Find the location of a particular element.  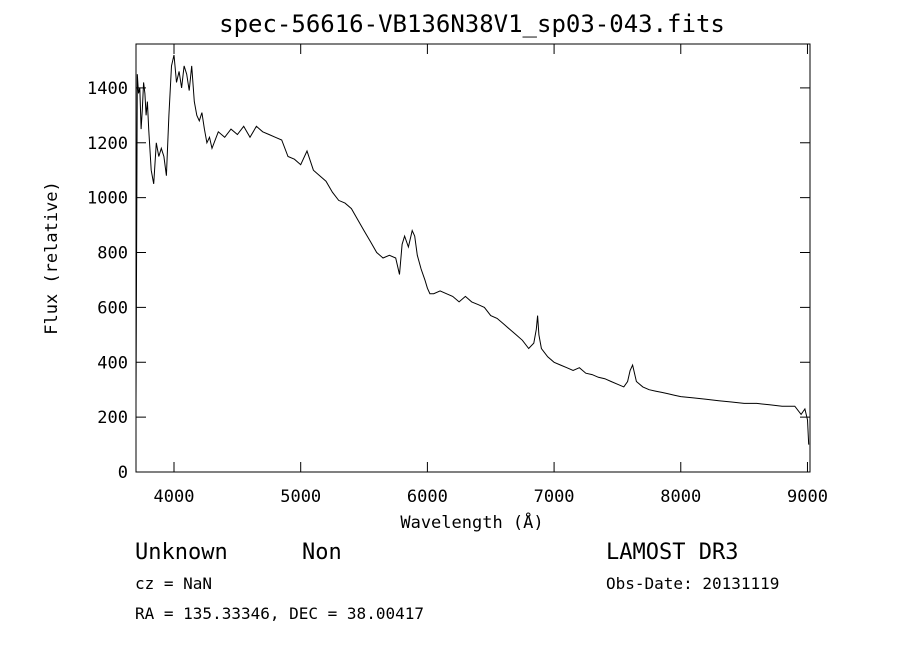

y-tick-label: 800 is located at coordinates (112, 254).